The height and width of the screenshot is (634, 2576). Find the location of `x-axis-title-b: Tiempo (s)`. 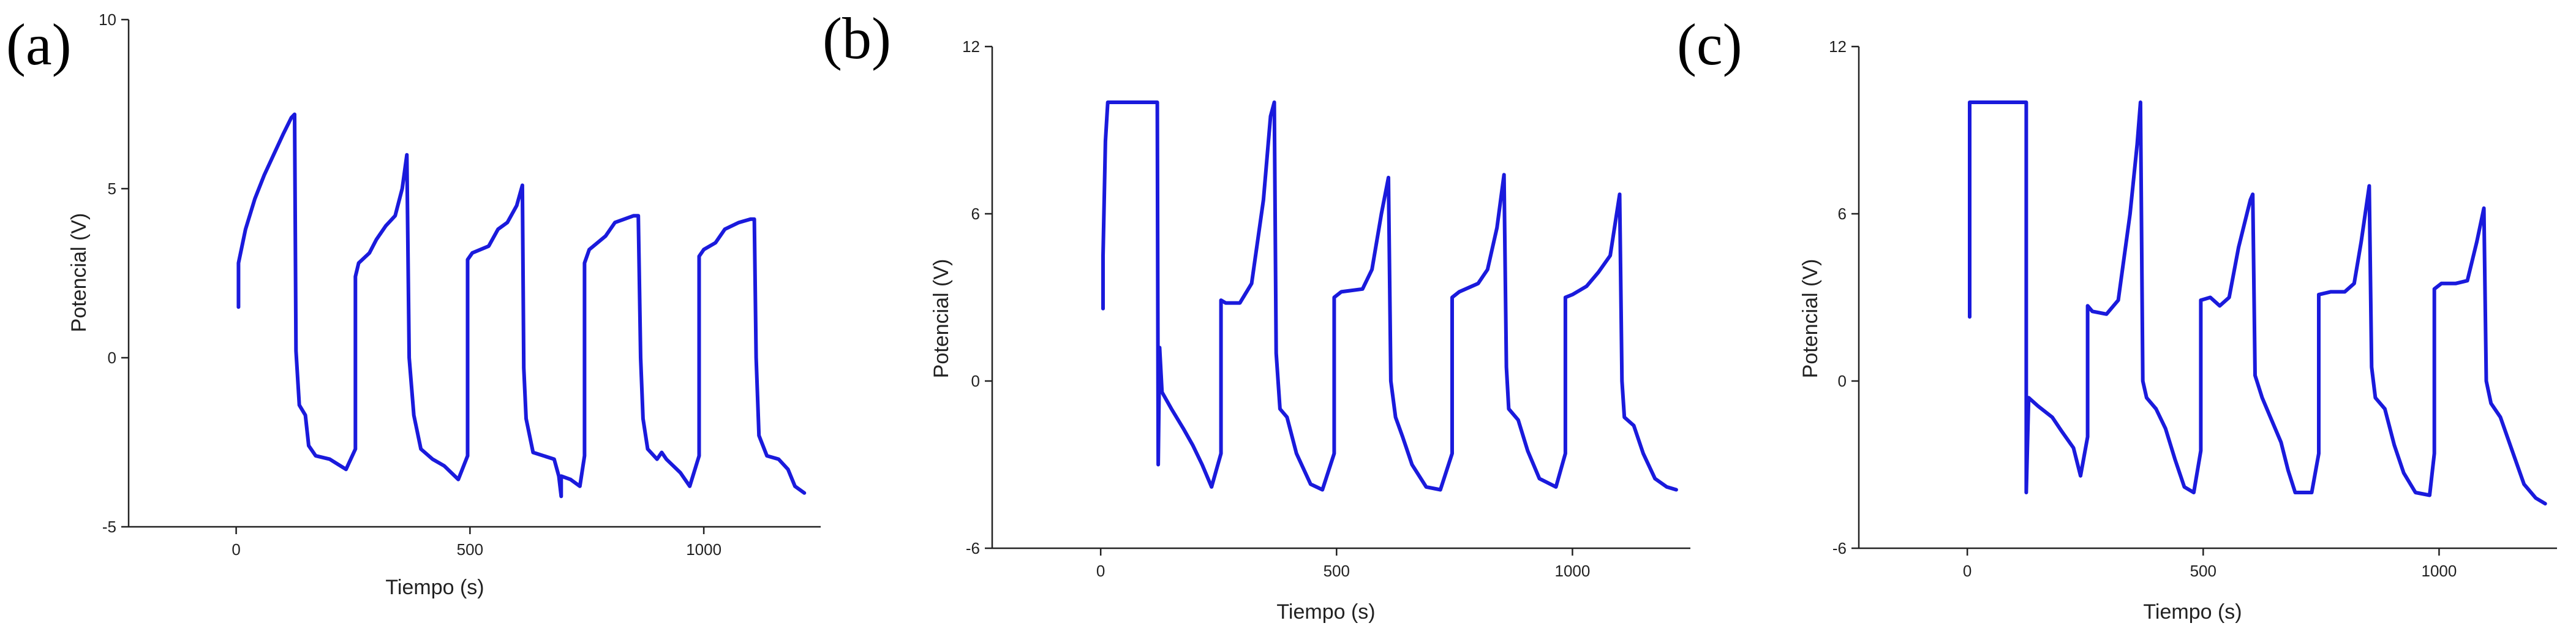

x-axis-title-b: Tiempo (s) is located at coordinates (1325, 612).